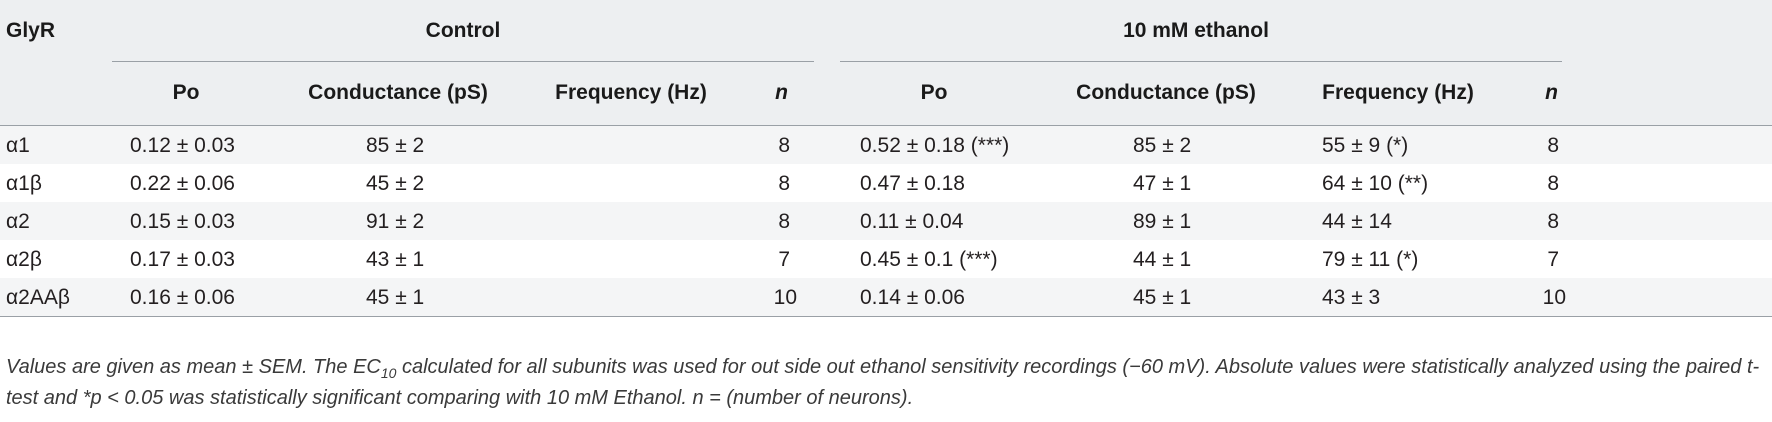 The width and height of the screenshot is (1772, 422). Describe the element at coordinates (631, 92) in the screenshot. I see `col-header-control-frequency: Frequency (Hz)` at that location.